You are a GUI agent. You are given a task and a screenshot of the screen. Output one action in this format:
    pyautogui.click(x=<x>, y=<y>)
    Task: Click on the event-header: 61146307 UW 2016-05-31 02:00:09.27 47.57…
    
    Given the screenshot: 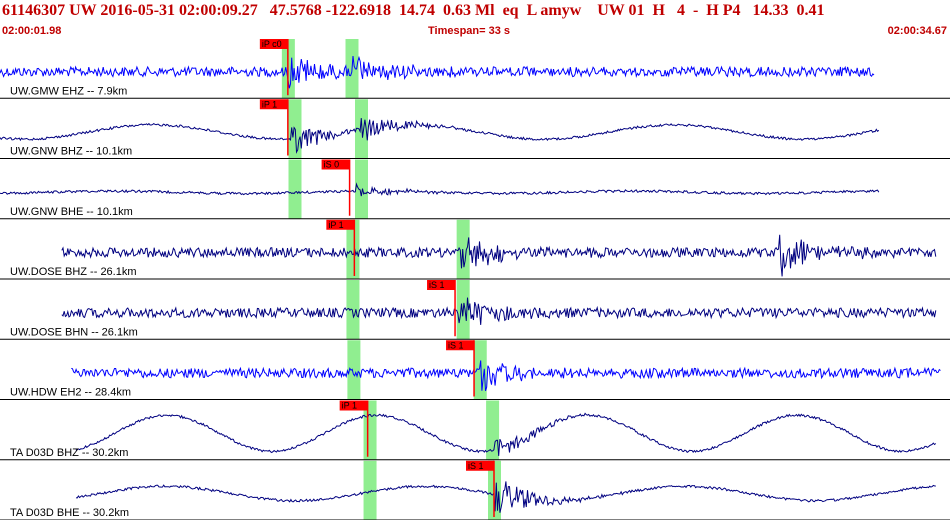 What is the action you would take?
    pyautogui.click(x=475, y=11)
    